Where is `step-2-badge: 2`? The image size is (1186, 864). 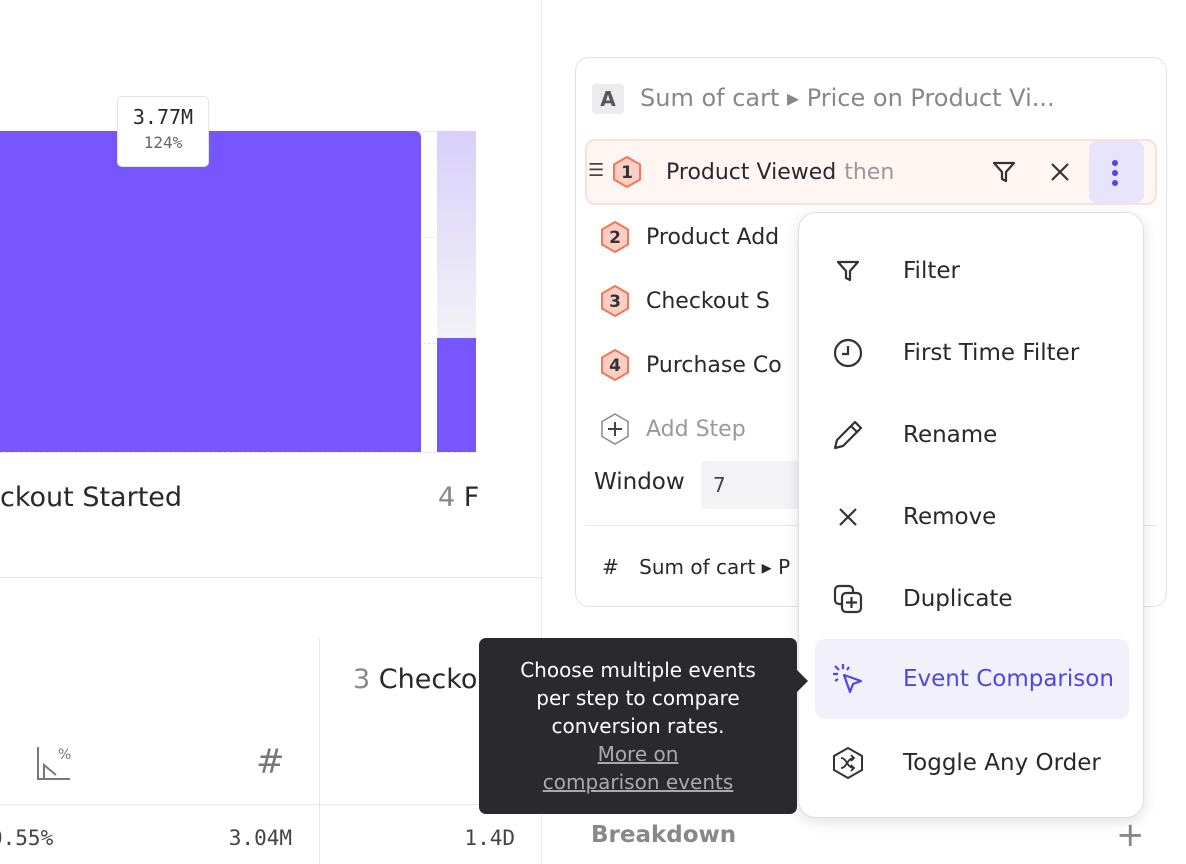
step-2-badge: 2 is located at coordinates (615, 237).